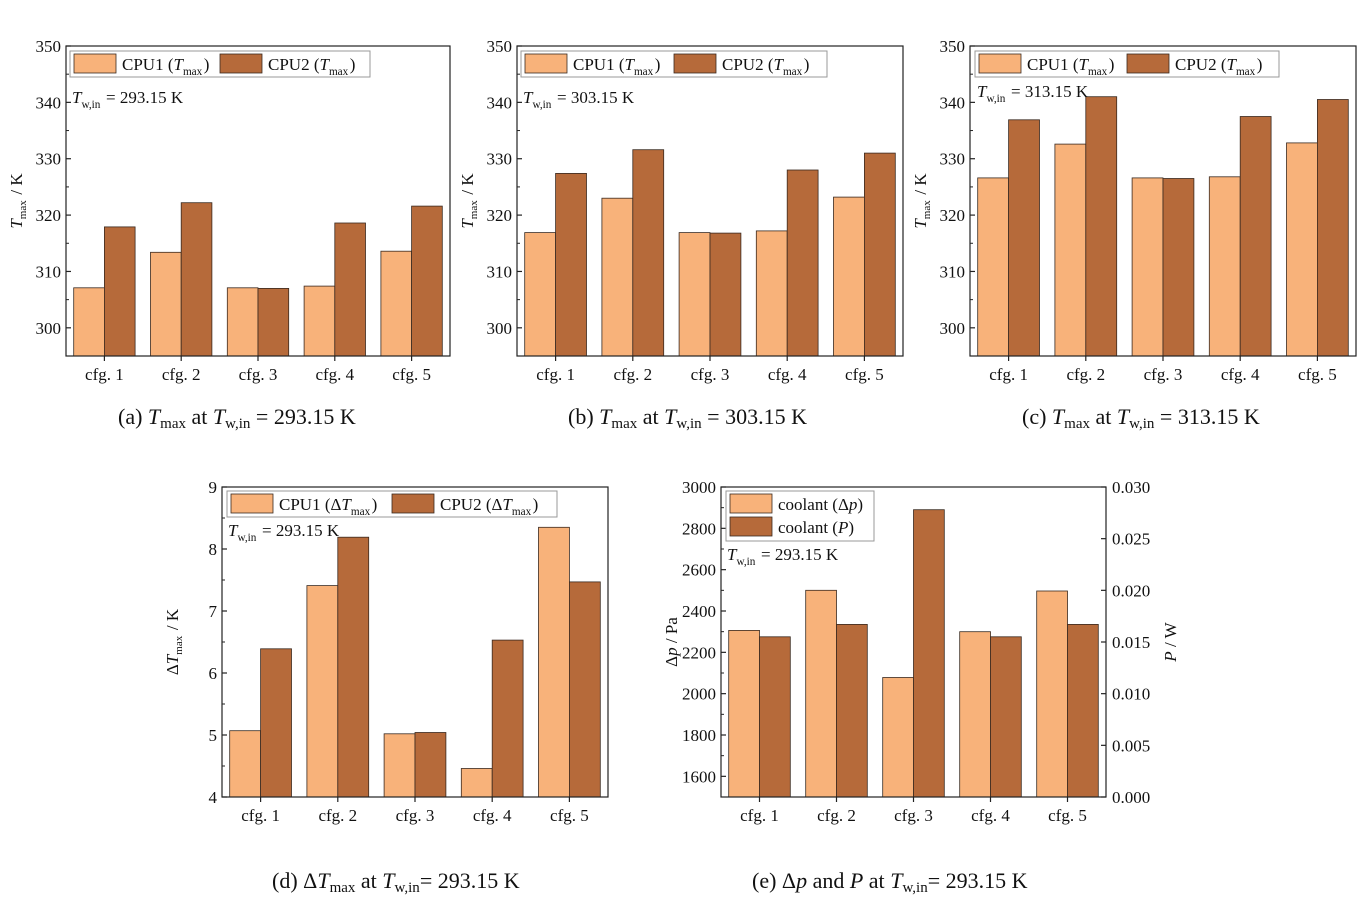 The height and width of the screenshot is (900, 1368). Describe the element at coordinates (953, 328) in the screenshot. I see `ytick-label-c-0: 300` at that location.